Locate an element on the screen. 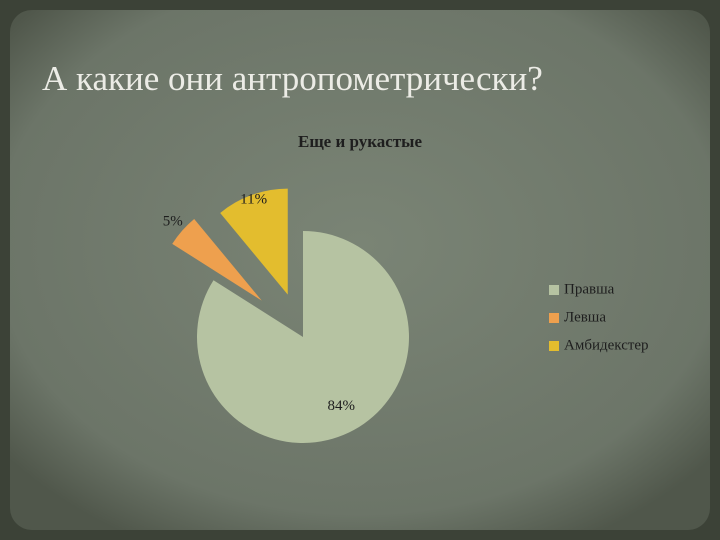 This screenshot has height=540, width=720. data-label: 11% is located at coordinates (253, 199).